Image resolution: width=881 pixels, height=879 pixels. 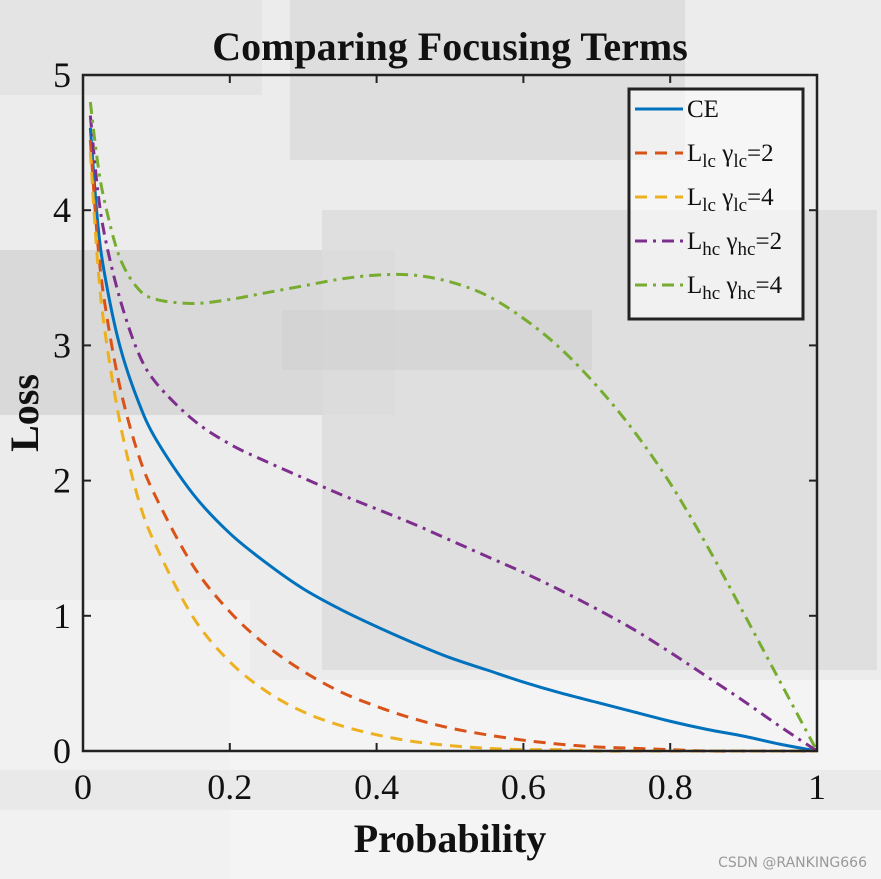 I want to click on x-tick-label: 0.8, so click(x=670, y=787).